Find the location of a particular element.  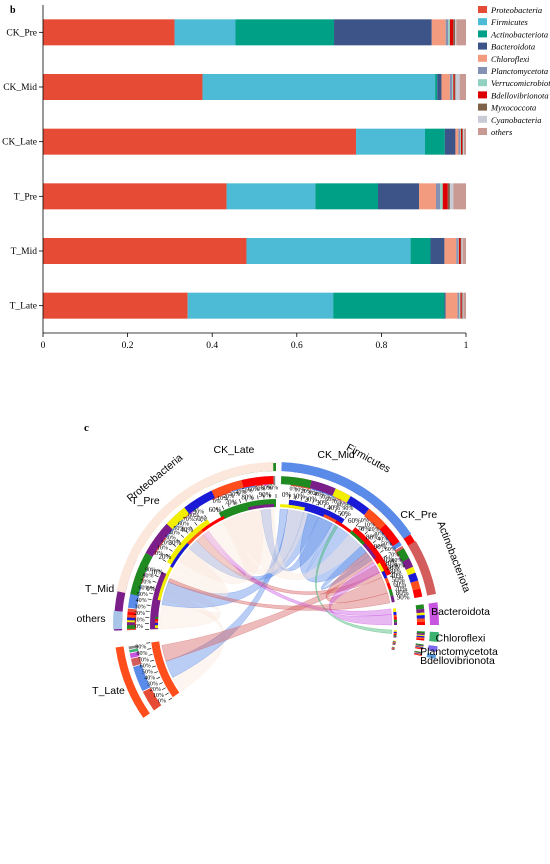

bar-ck-late-myxococcota is located at coordinates (463, 141).